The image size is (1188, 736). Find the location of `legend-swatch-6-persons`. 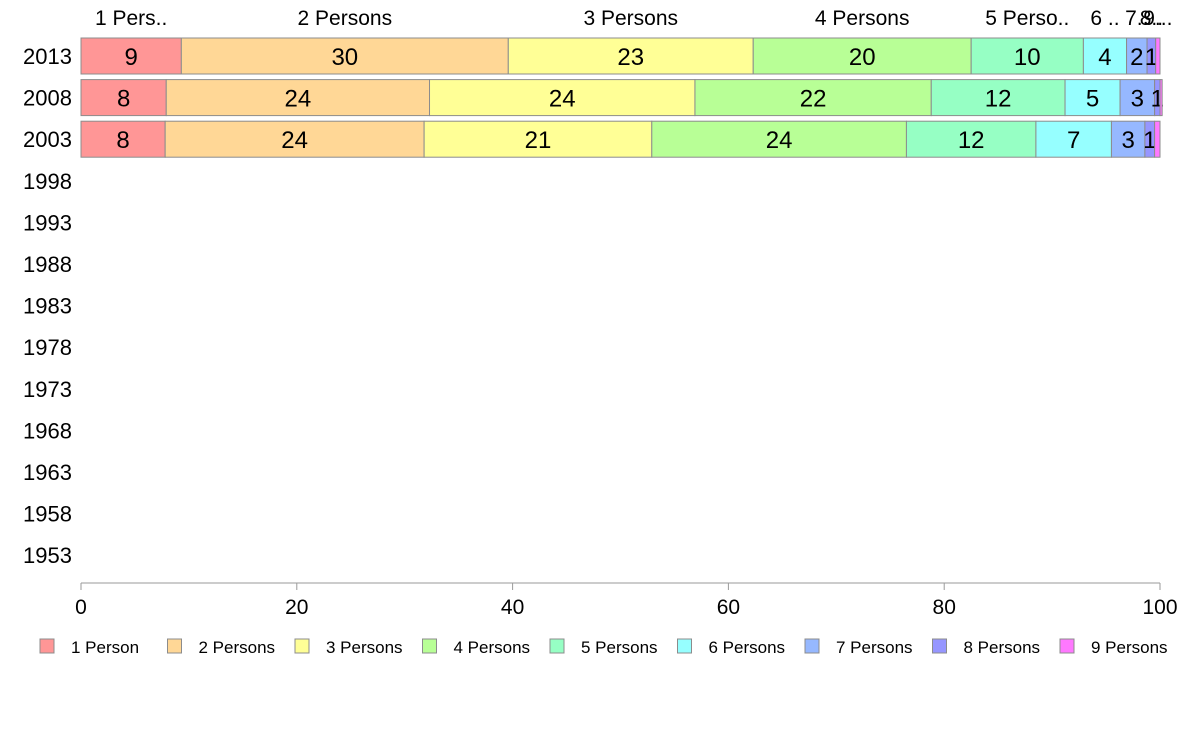

legend-swatch-6-persons is located at coordinates (684, 646).